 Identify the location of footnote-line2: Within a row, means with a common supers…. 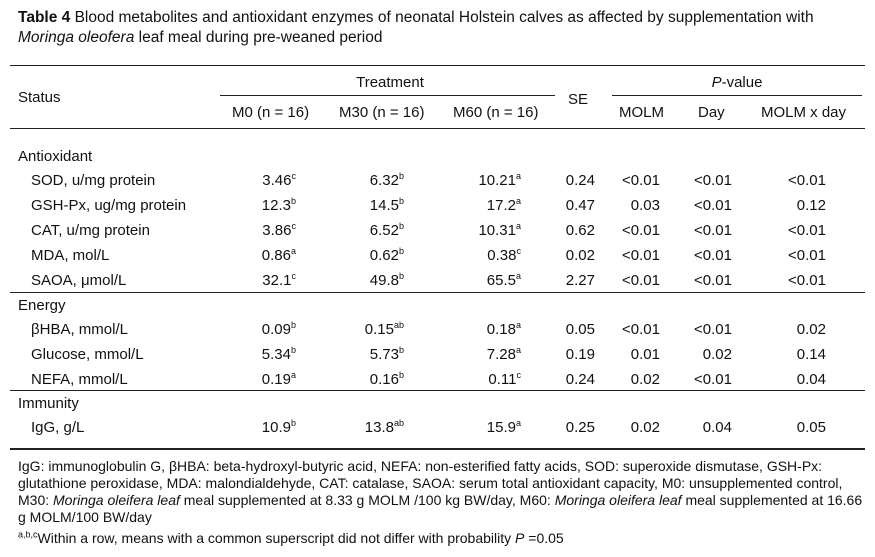
(276, 538).